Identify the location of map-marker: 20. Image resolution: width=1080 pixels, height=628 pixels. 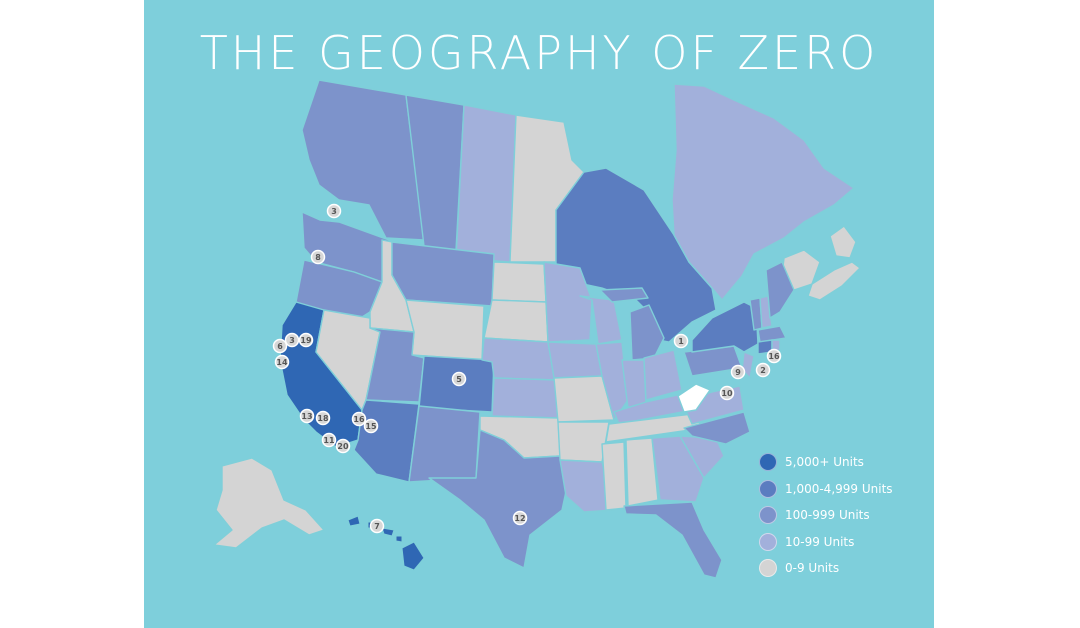
(343, 446).